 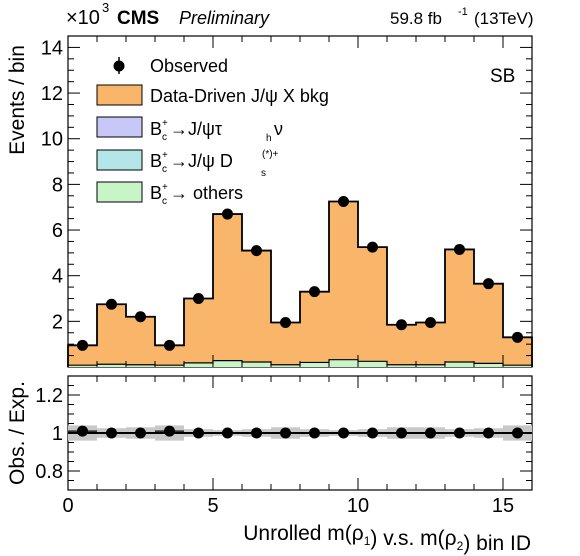 I want to click on legend-item-bc-tau: B + c →J/ψτ h ν, so click(x=189, y=130).